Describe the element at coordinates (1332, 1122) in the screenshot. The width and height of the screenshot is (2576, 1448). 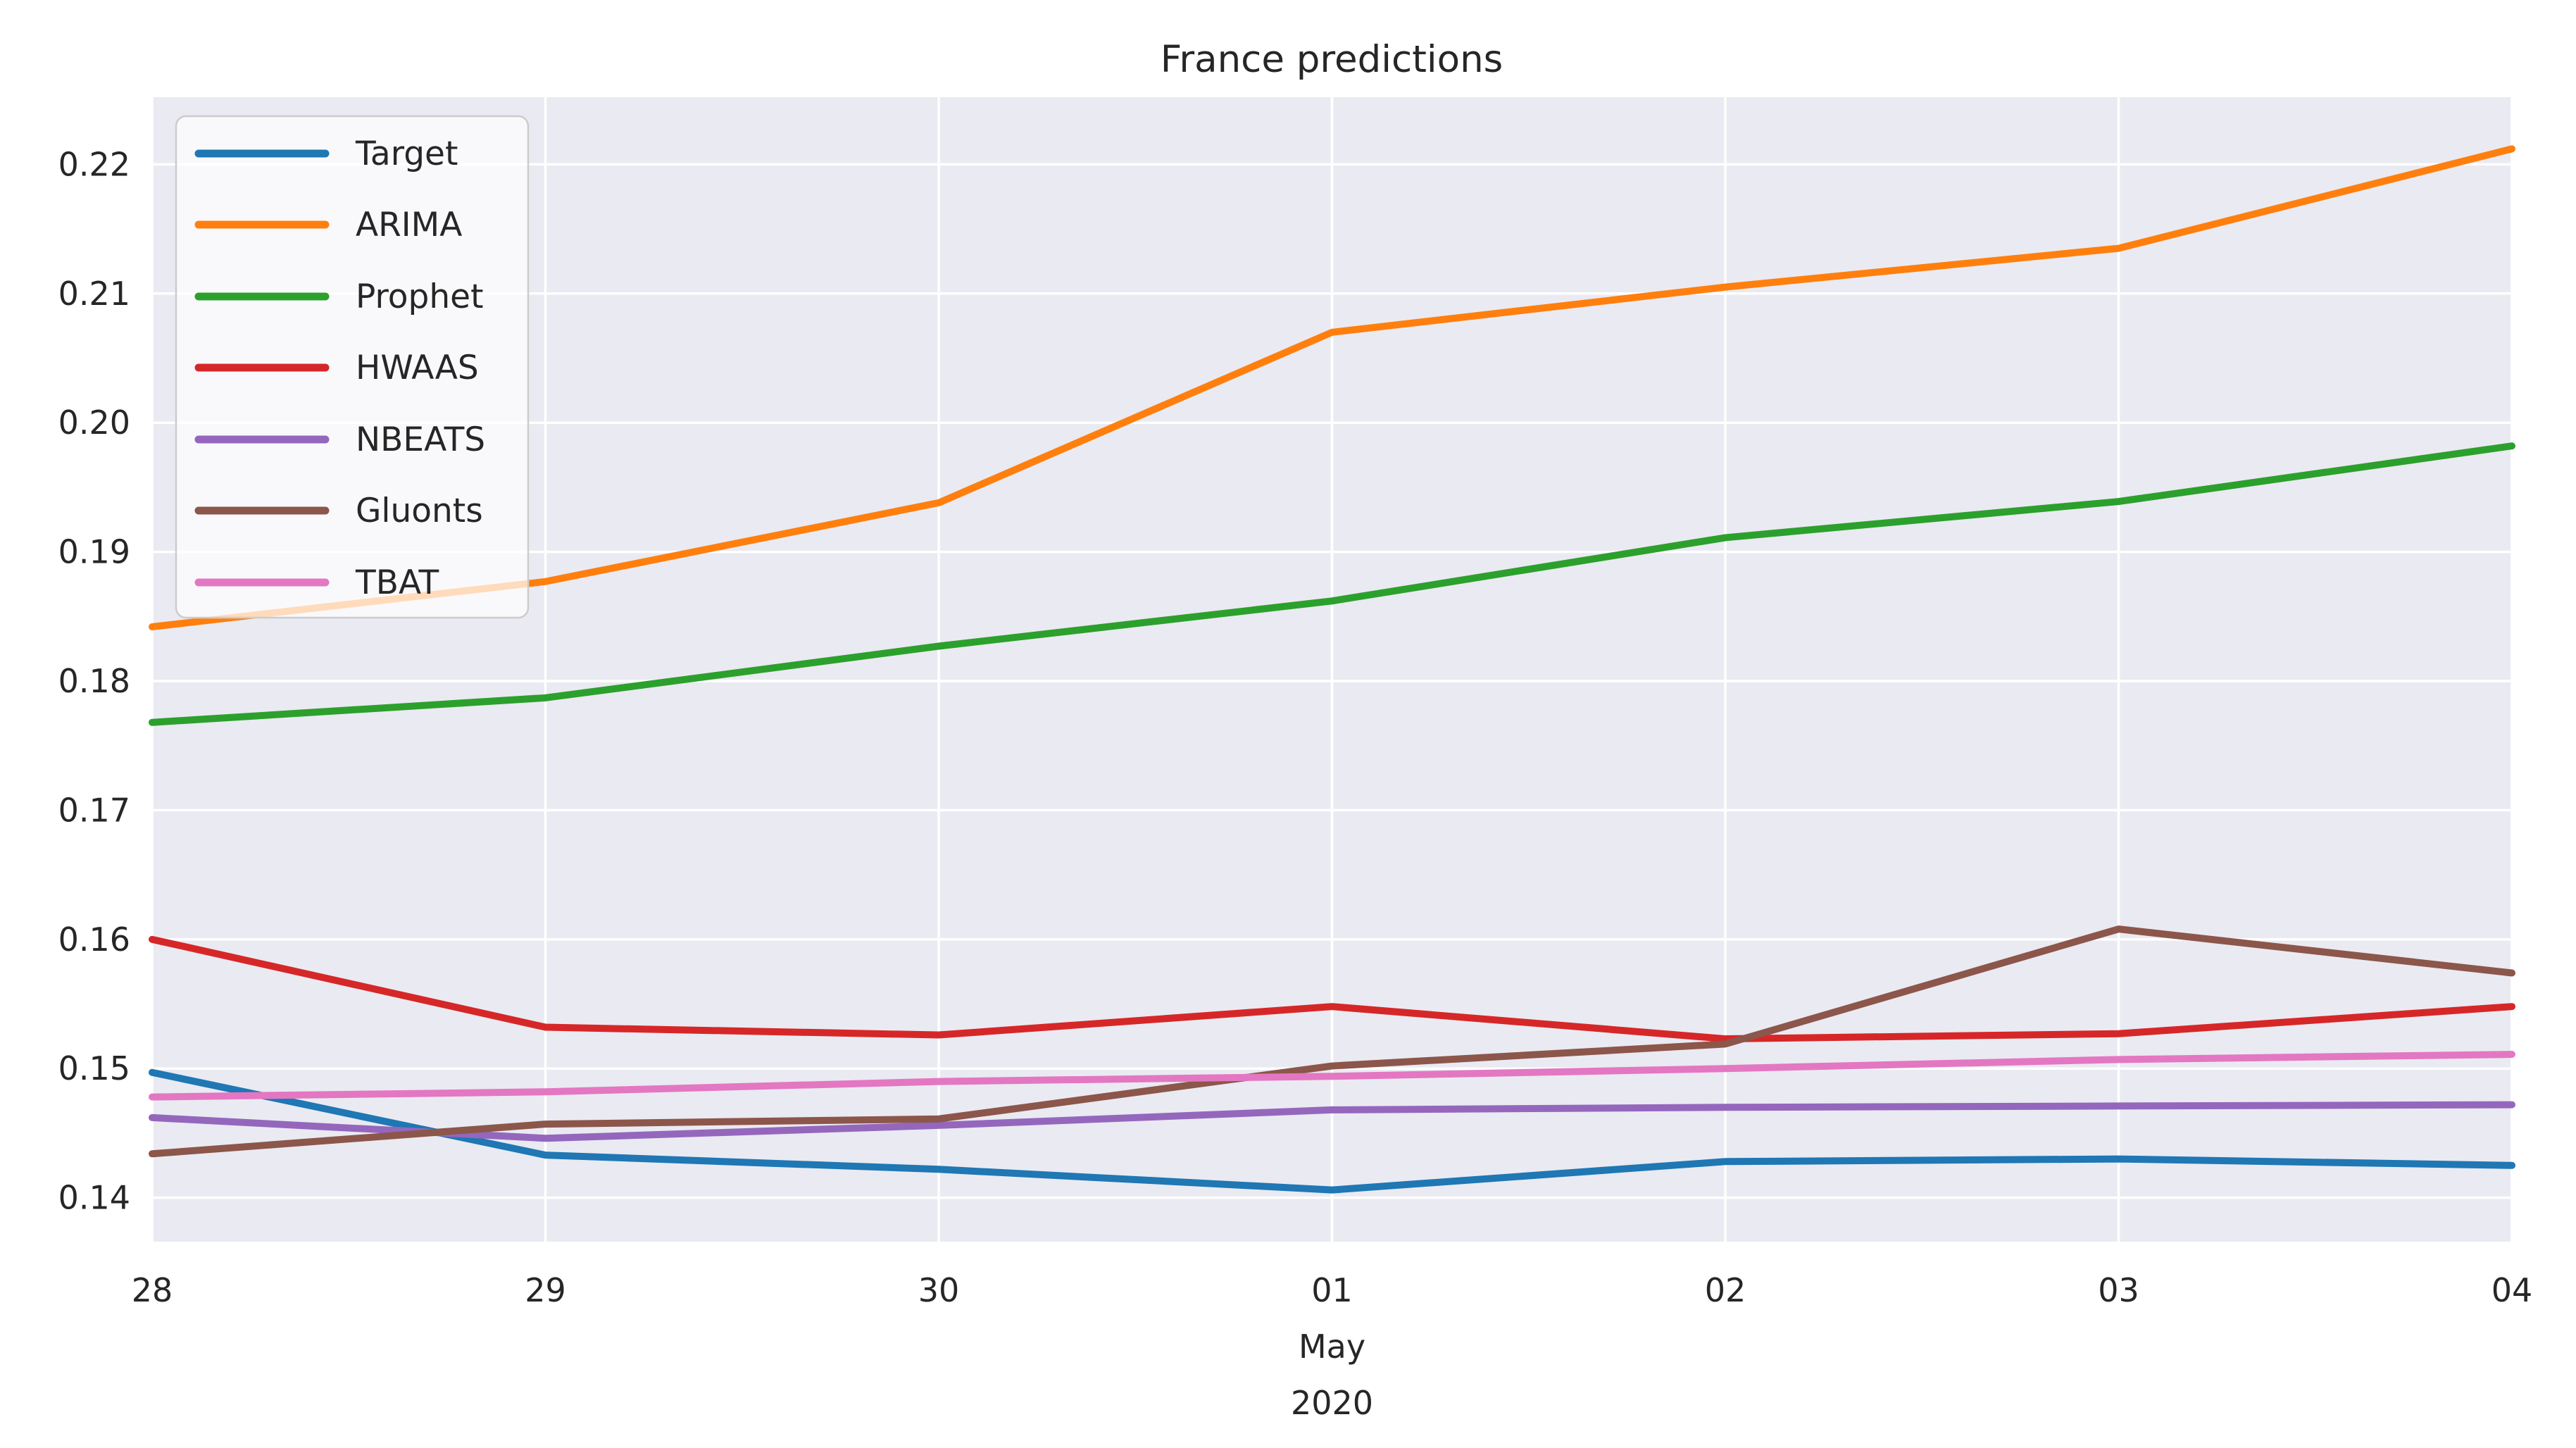
I see `series-line-nbeats` at that location.